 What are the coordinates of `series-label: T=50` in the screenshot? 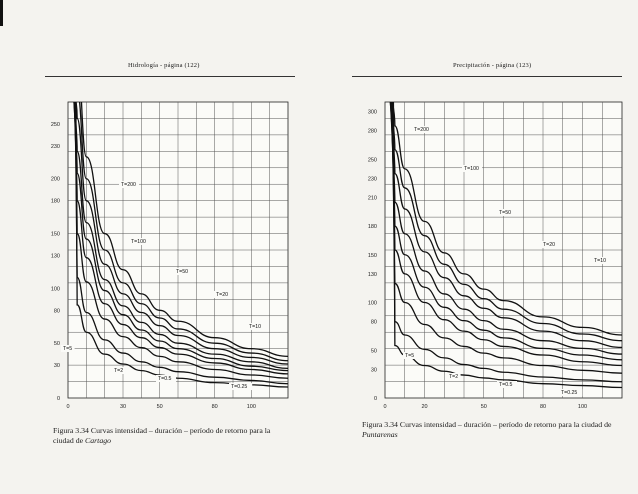 It's located at (505, 213).